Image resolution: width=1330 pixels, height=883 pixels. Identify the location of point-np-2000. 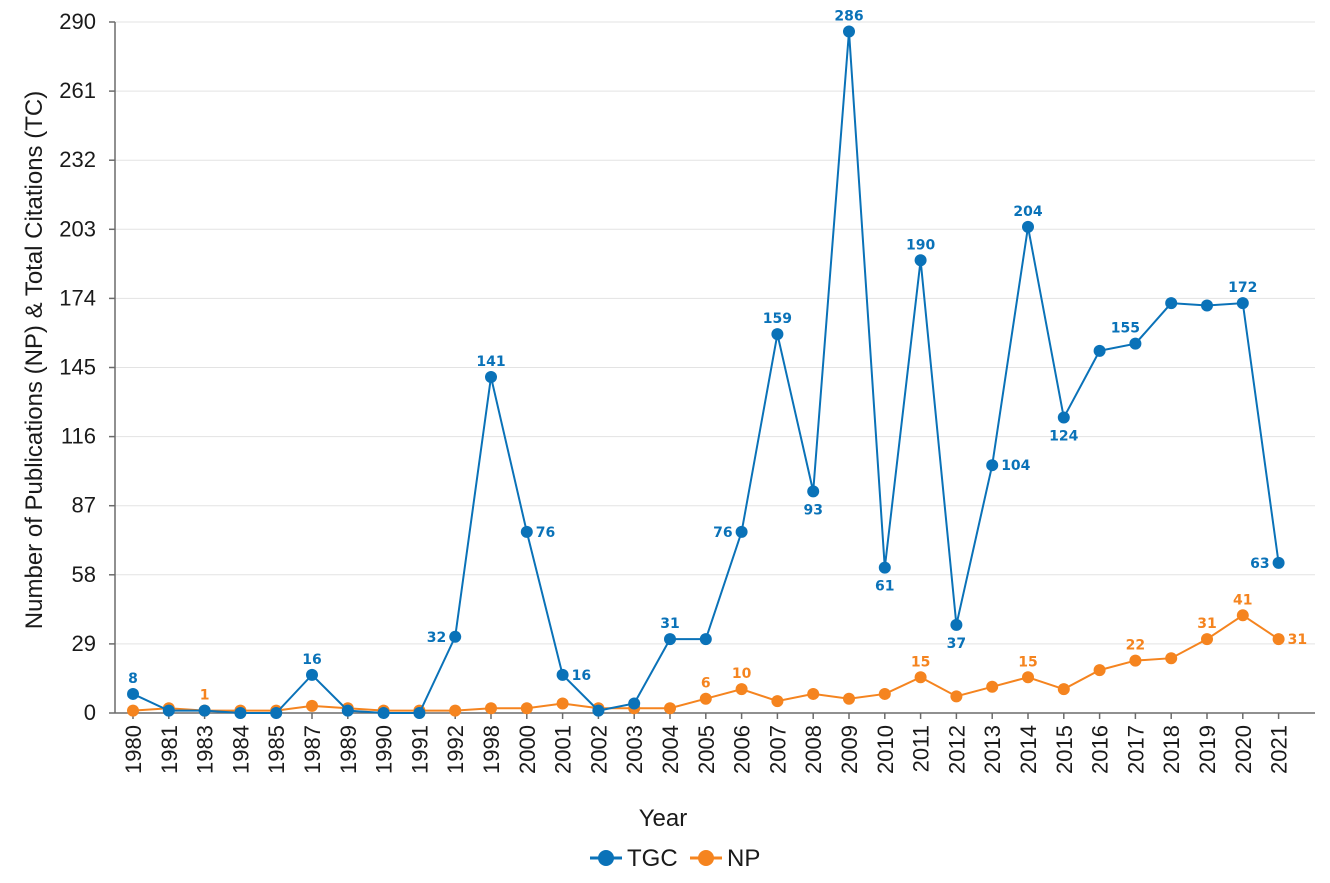
(526, 708).